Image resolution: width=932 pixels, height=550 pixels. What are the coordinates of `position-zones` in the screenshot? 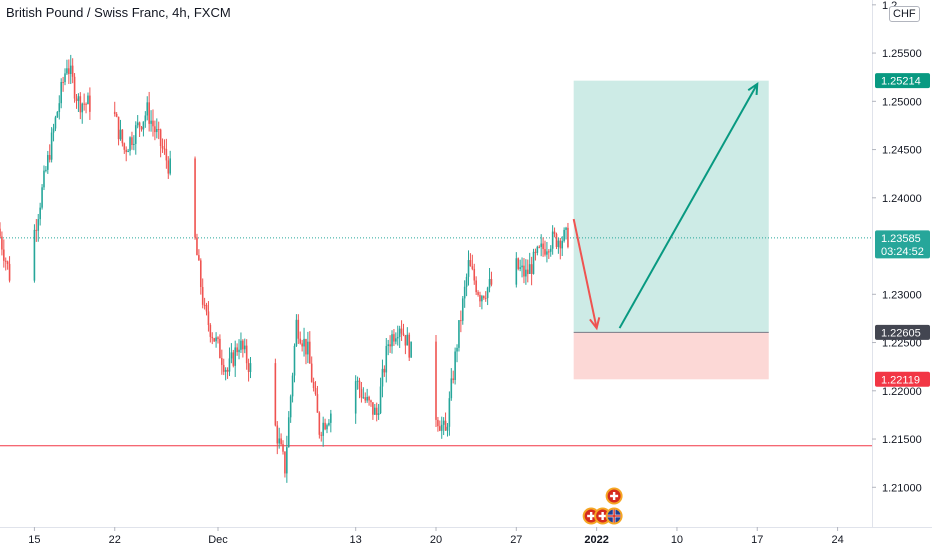 It's located at (671, 230).